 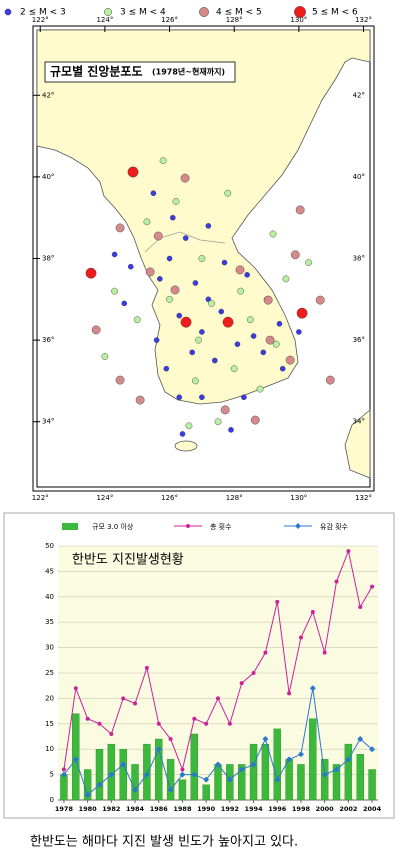 What do you see at coordinates (49, 749) in the screenshot?
I see `y-tick-label: 10` at bounding box center [49, 749].